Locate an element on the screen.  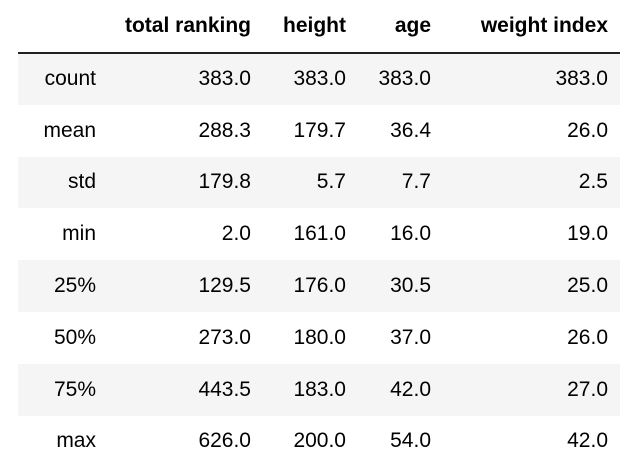
table-cell: 2.0 is located at coordinates (236, 234).